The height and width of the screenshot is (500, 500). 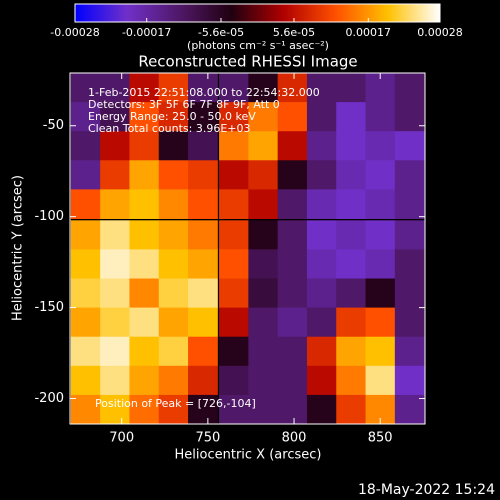 I want to click on x-tick-label: 750, so click(x=207, y=438).